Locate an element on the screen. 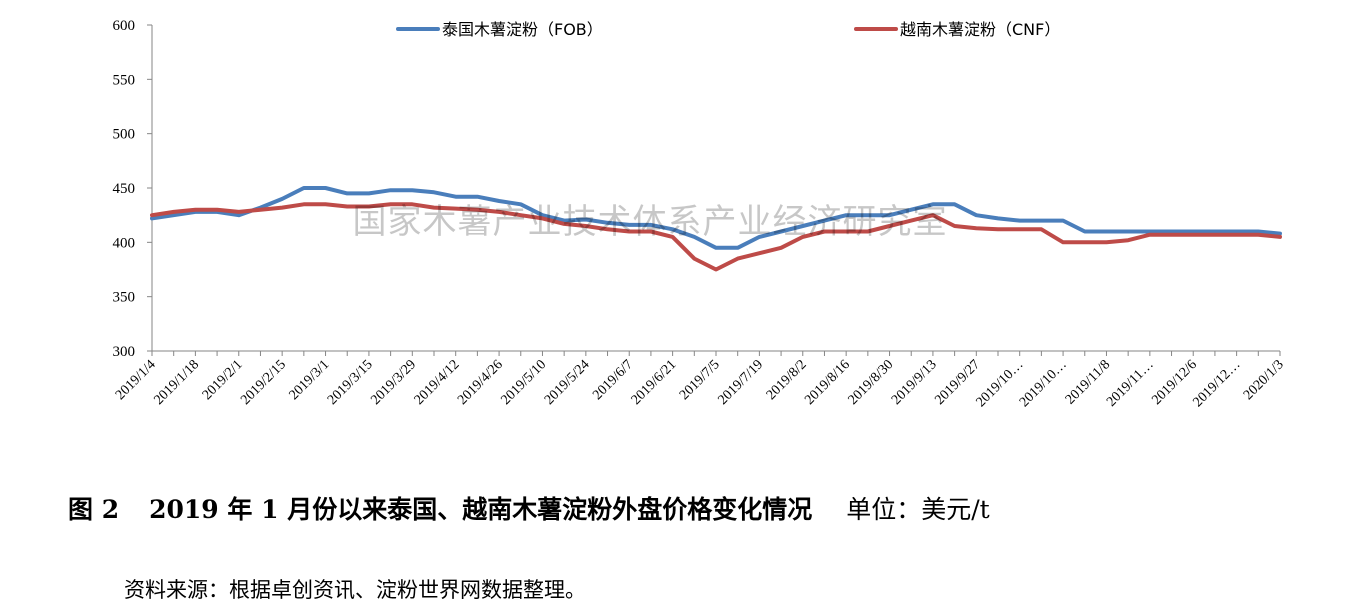  y-tick-label: 300 is located at coordinates (124, 352).